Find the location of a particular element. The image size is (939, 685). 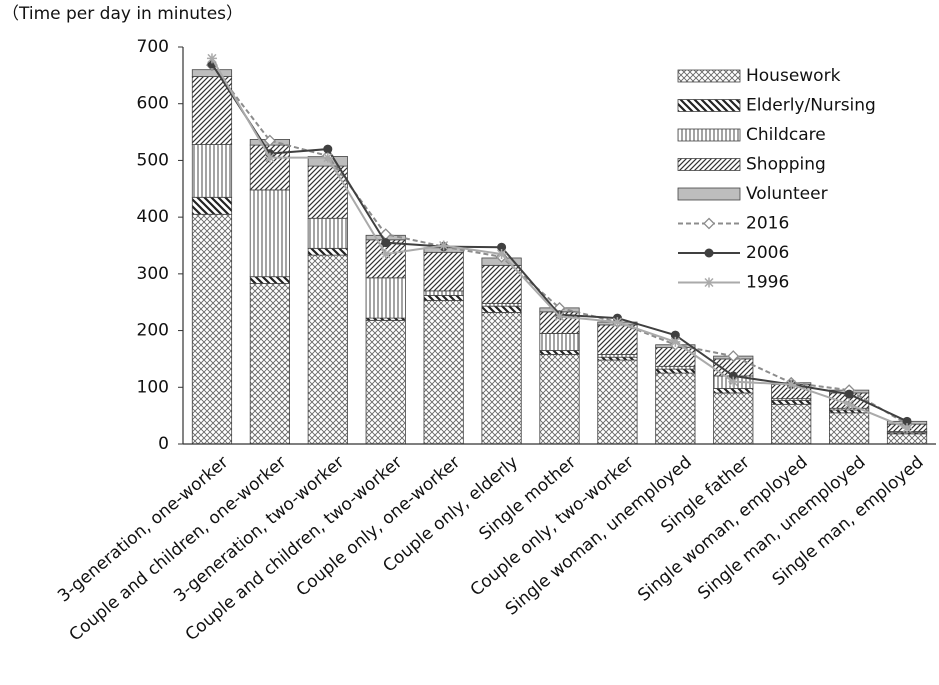

y-tick-label: 700 is located at coordinates (153, 47).